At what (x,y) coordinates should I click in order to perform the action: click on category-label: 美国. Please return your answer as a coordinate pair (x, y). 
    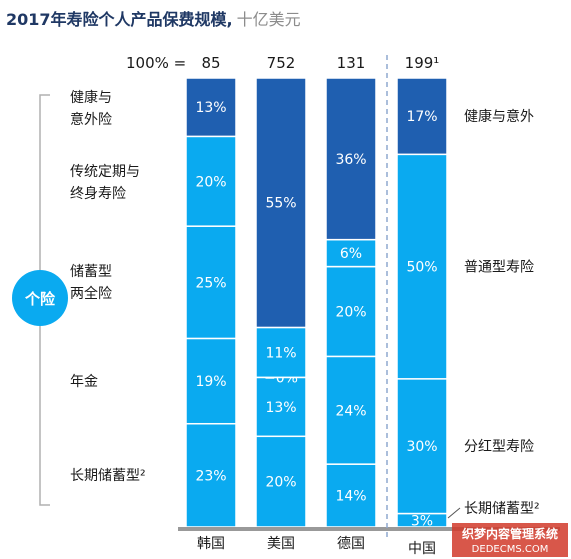
    Looking at the image, I should click on (281, 544).